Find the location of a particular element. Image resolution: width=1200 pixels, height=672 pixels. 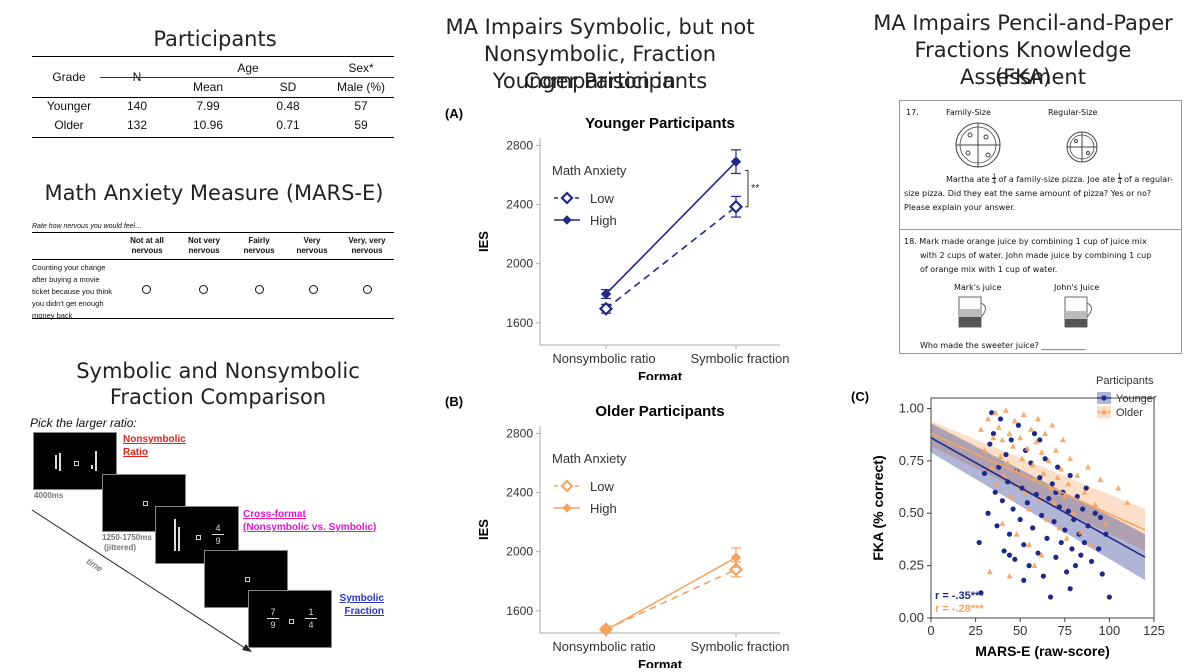

table-row: Older 132 10.96 0.71 59 is located at coordinates (213, 124).